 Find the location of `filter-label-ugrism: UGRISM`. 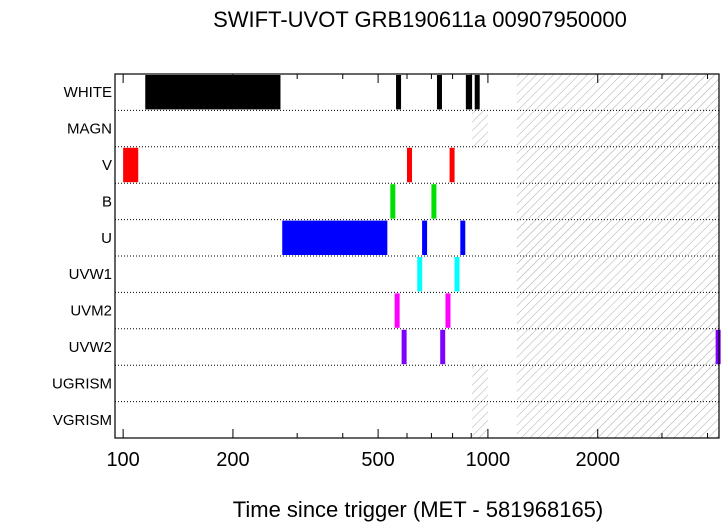

filter-label-ugrism: UGRISM is located at coordinates (82, 383).